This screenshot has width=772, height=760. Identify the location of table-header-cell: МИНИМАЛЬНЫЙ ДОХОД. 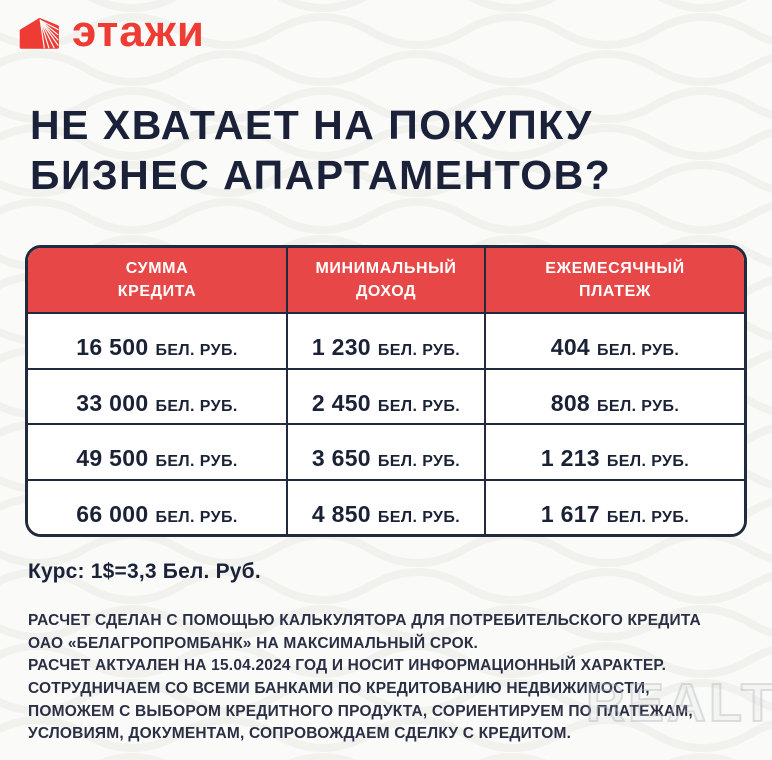
(387, 280).